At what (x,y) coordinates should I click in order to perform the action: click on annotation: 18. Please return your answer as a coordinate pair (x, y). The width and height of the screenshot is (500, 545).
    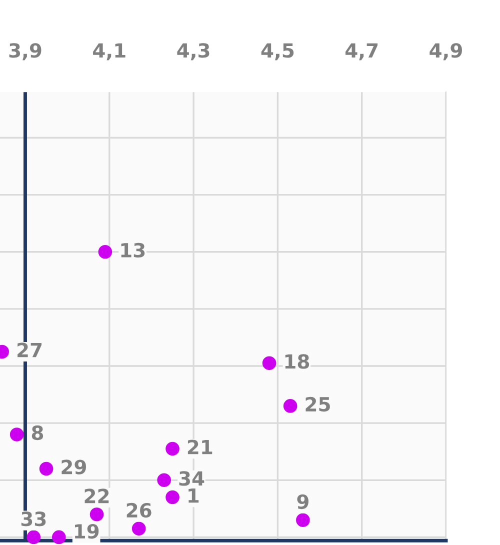
    Looking at the image, I should click on (297, 361).